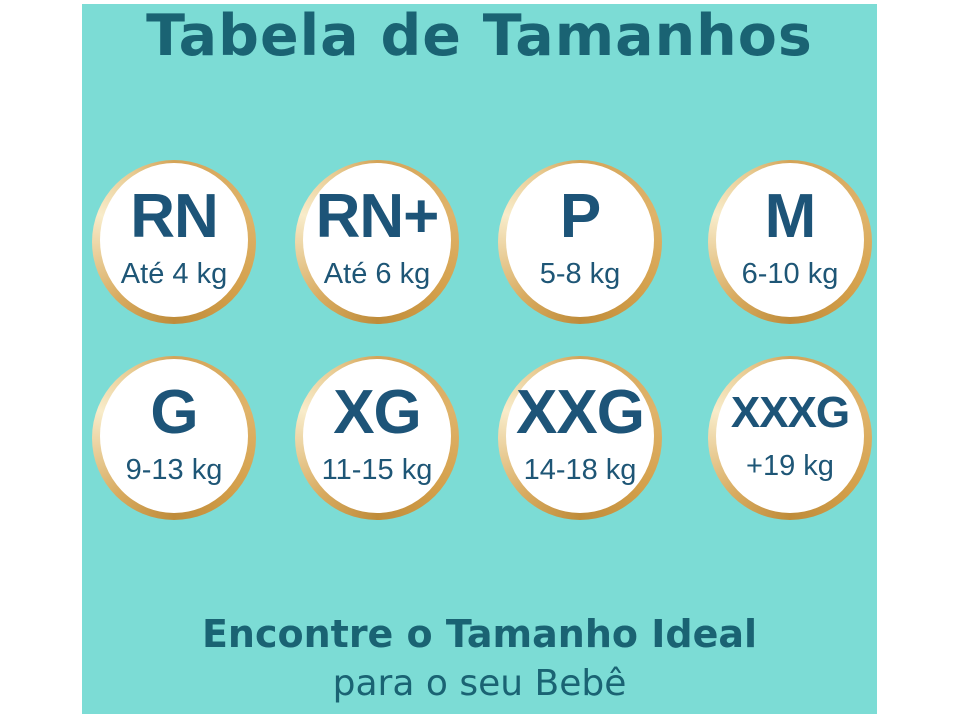  I want to click on size-circle-inner: XXG 14-18 kg, so click(580, 436).